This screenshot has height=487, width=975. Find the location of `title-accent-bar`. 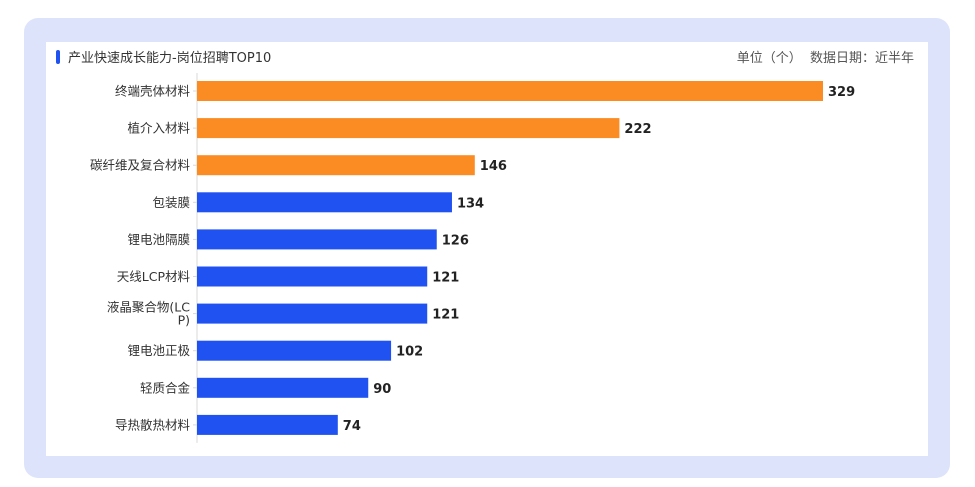

title-accent-bar is located at coordinates (58, 57).